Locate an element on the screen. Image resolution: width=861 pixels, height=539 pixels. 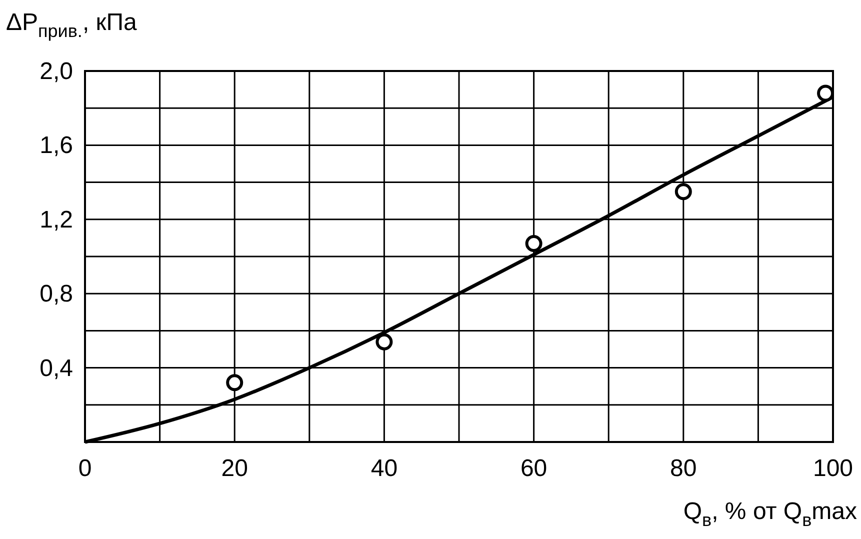
x-tick-label: 100 is located at coordinates (833, 468).